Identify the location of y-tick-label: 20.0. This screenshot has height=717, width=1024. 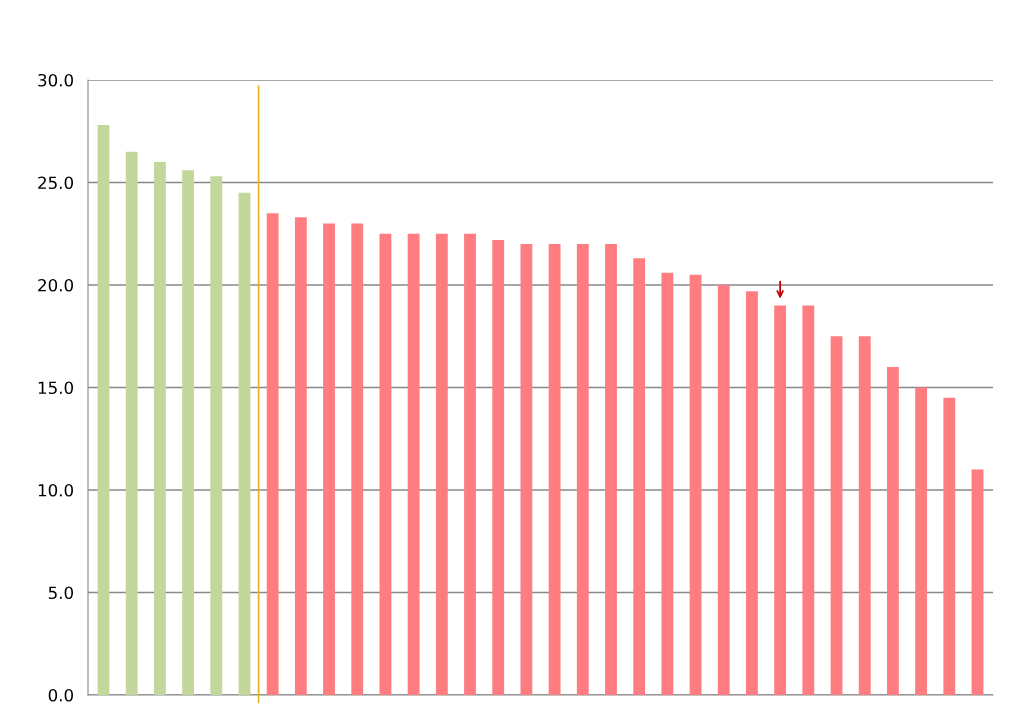
(55, 285).